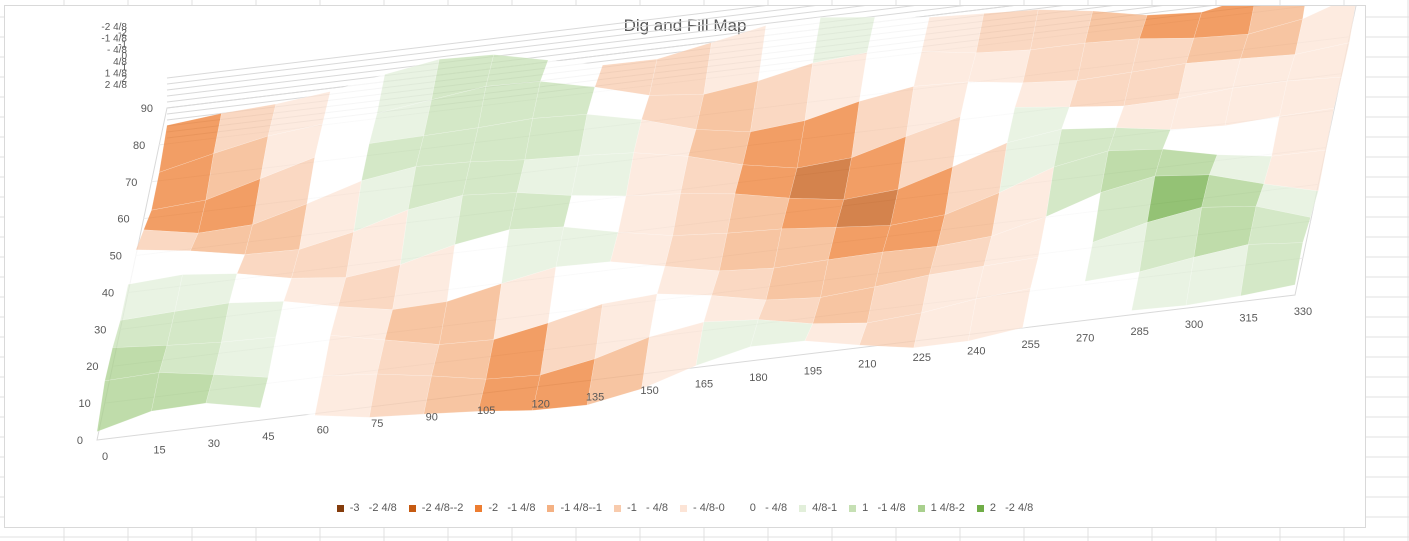 This screenshot has width=1409, height=541. Describe the element at coordinates (922, 358) in the screenshot. I see `x-tick-label: 225` at that location.